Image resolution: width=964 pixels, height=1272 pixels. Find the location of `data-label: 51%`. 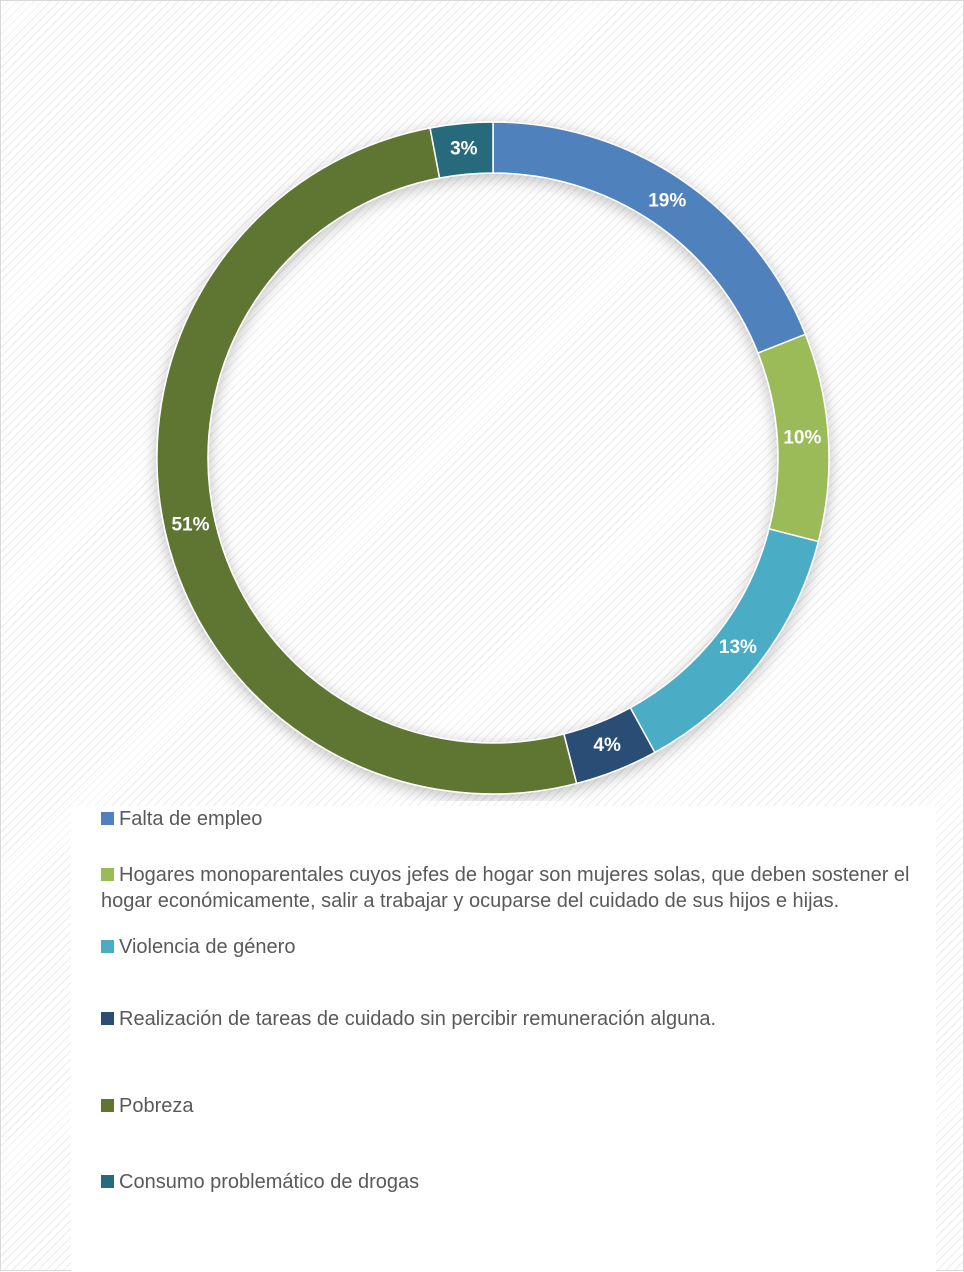

data-label: 51% is located at coordinates (190, 525).